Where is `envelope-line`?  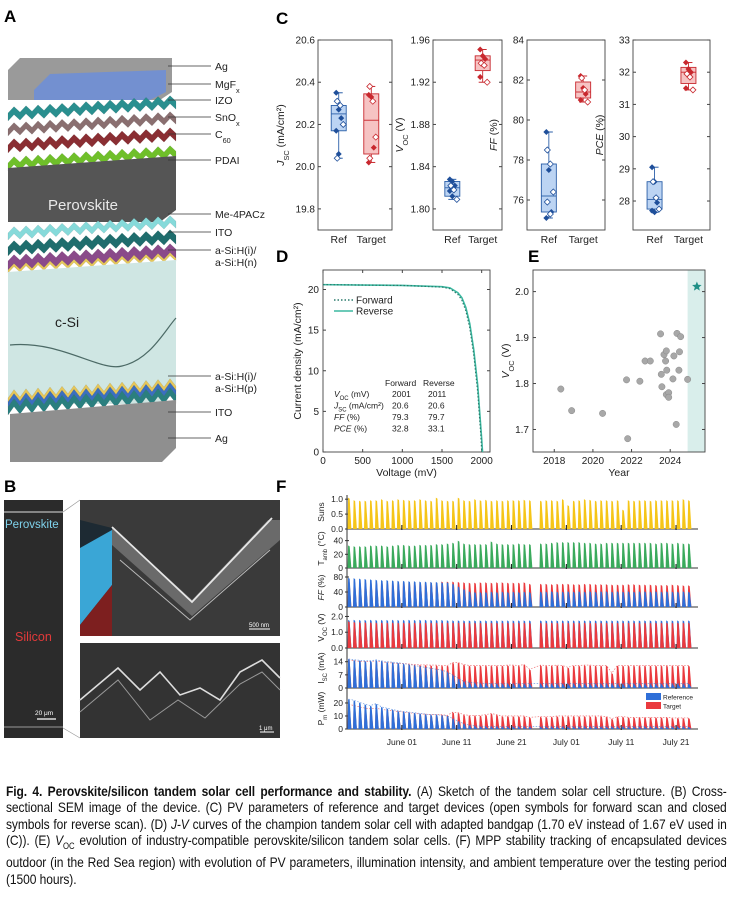 envelope-line is located at coordinates (518, 666).